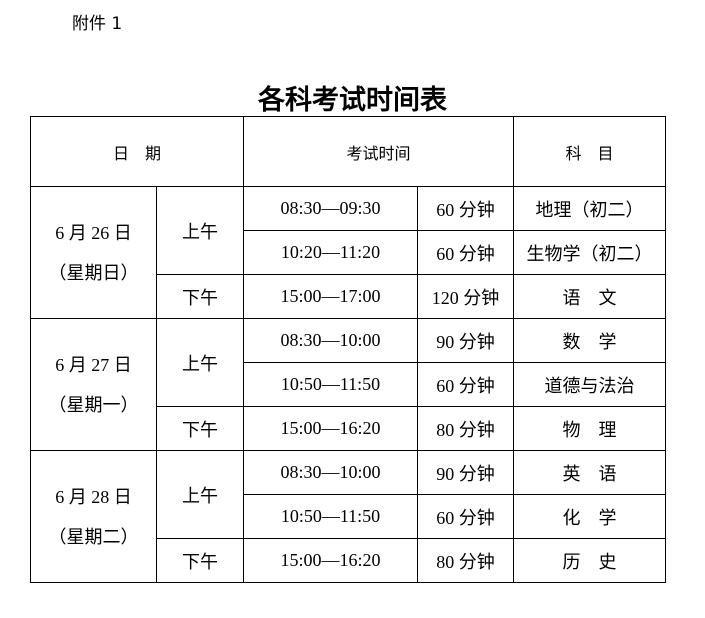 Image resolution: width=705 pixels, height=618 pixels. Describe the element at coordinates (589, 516) in the screenshot. I see `subject-cell: 化 学` at that location.